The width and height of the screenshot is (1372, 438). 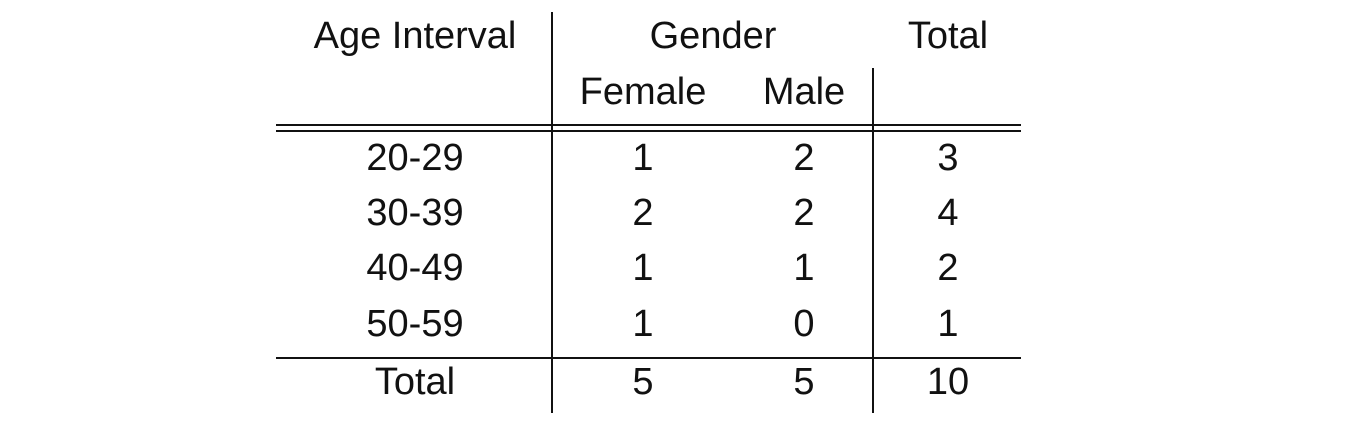 I want to click on table-cell: 4, so click(x=947, y=213).